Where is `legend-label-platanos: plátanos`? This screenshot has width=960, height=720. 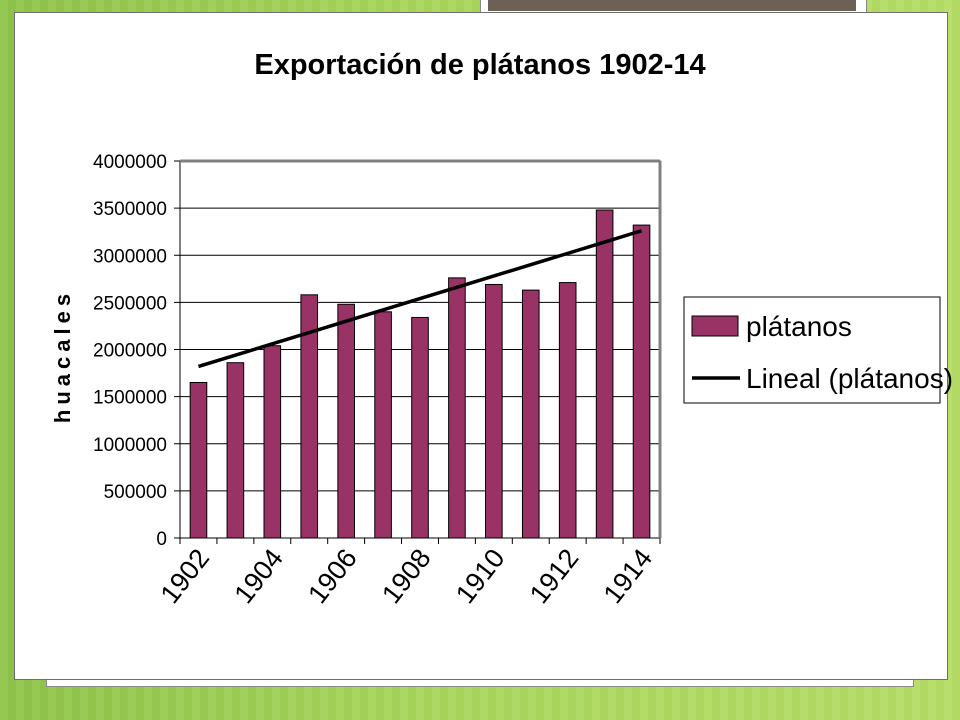
legend-label-platanos: plátanos is located at coordinates (799, 326).